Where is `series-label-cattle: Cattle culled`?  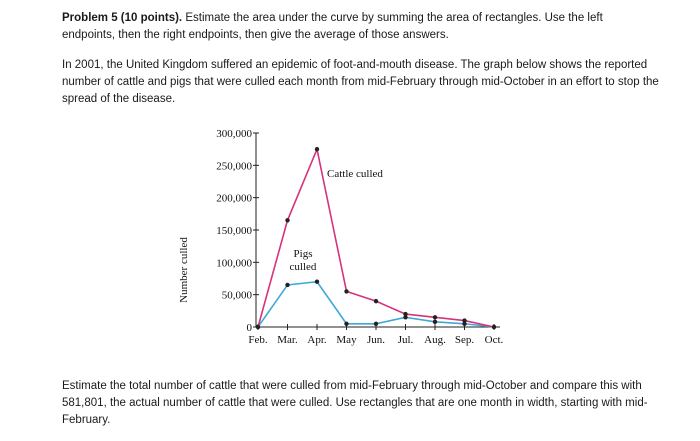
series-label-cattle: Cattle culled is located at coordinates (355, 174).